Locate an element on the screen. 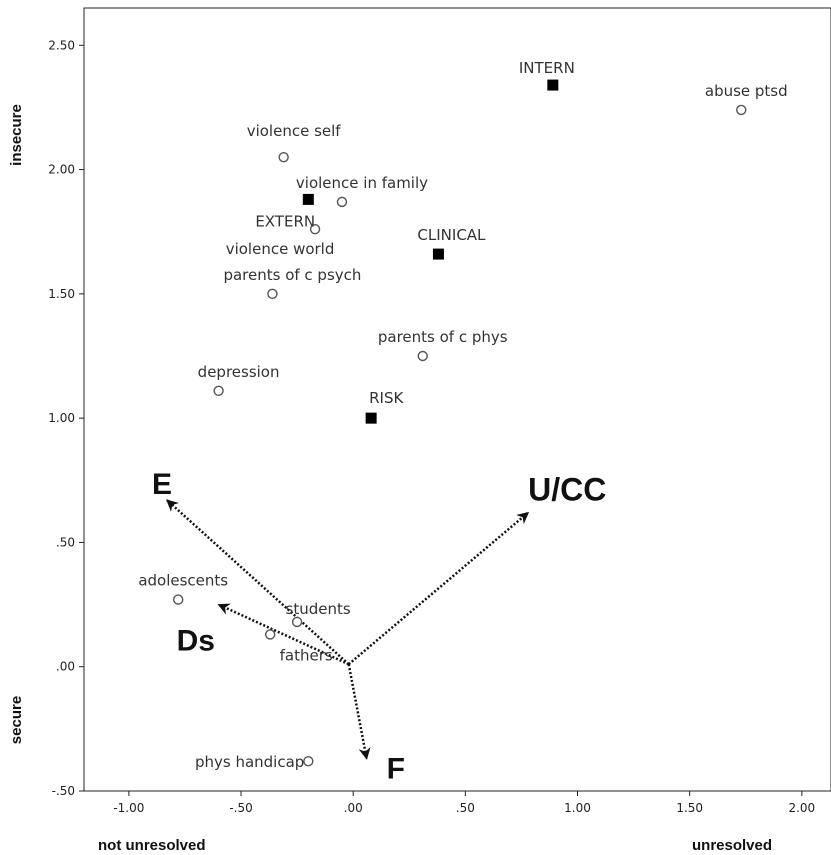  vector-label-f: F is located at coordinates (396, 769).